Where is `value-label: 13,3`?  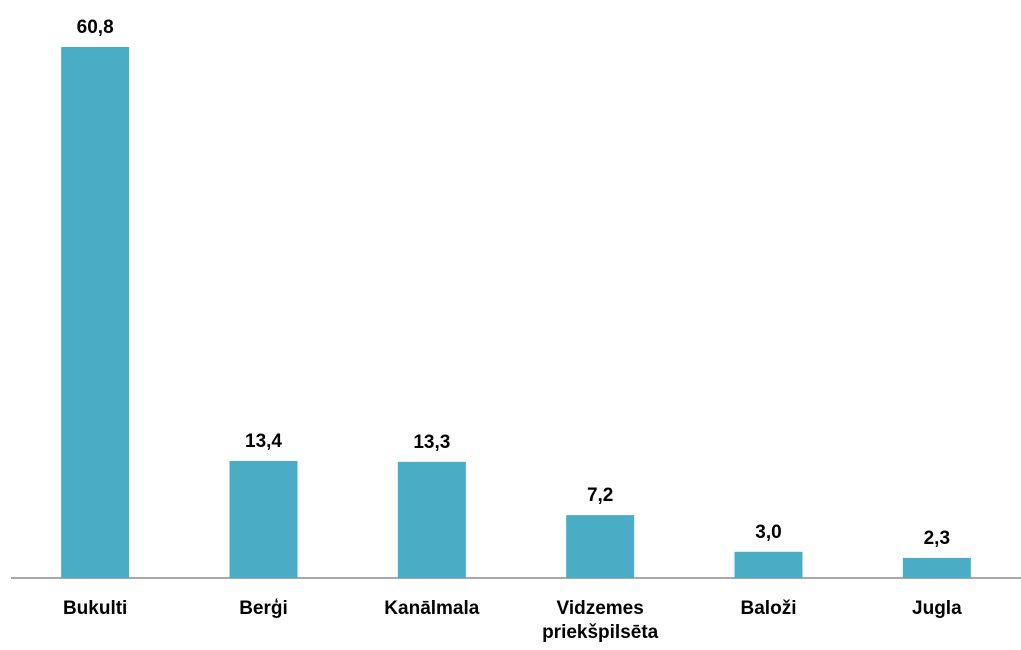
value-label: 13,3 is located at coordinates (431, 442).